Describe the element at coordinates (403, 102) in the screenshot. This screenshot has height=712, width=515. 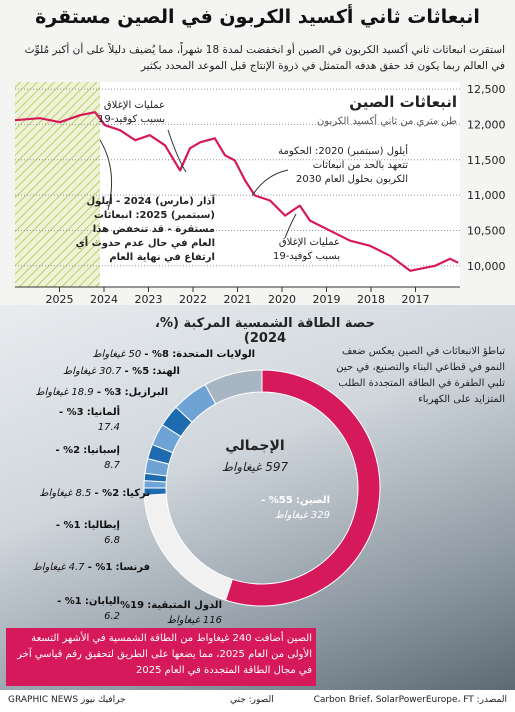
I see `chart-title: انبعاثات الصين` at that location.